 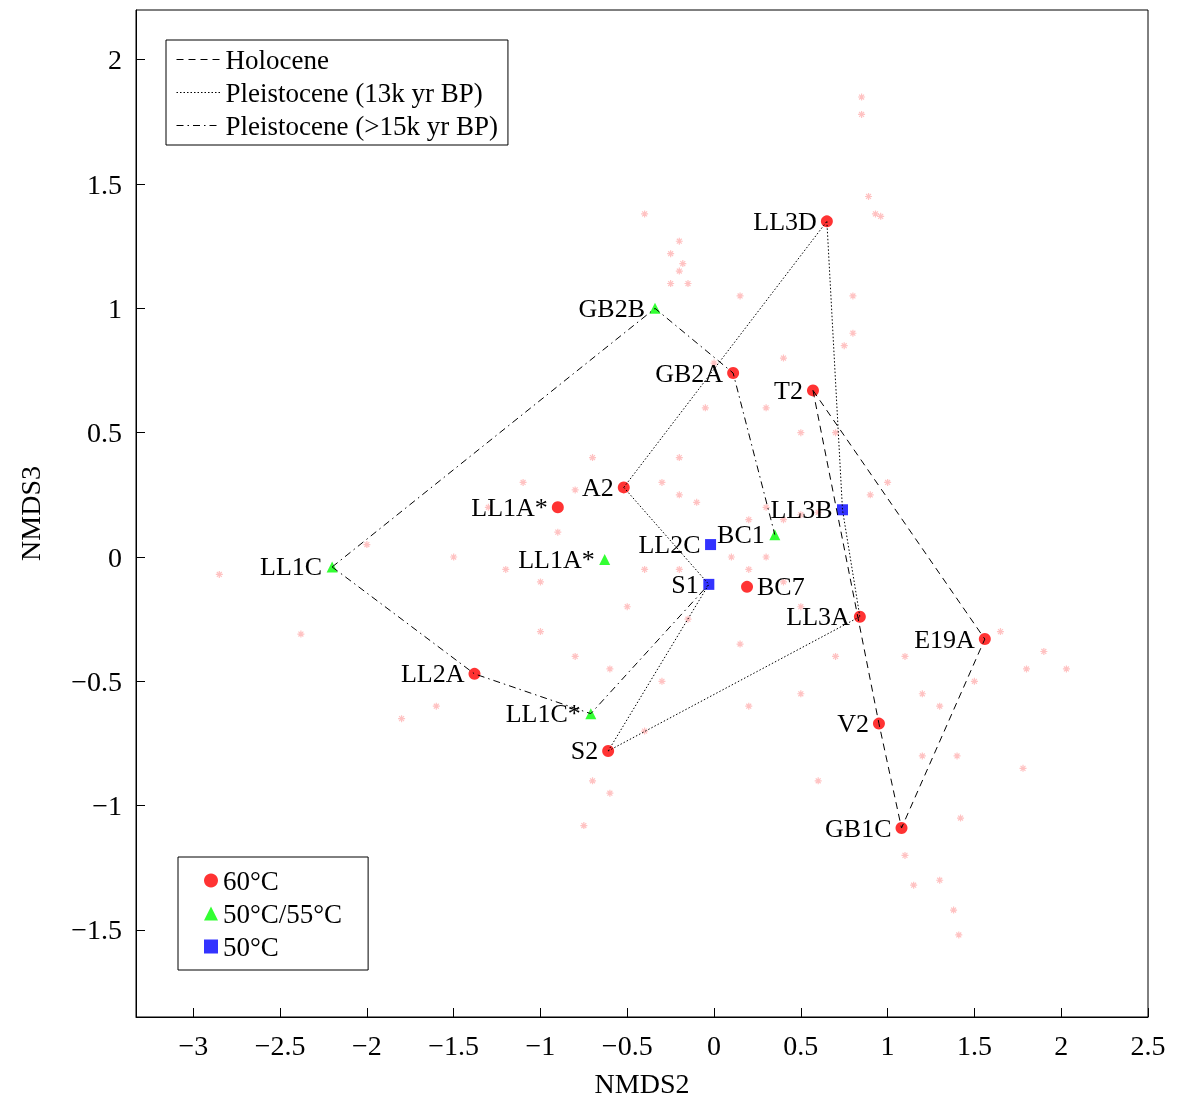 What do you see at coordinates (277, 59) in the screenshot?
I see `legend-label: Holocene` at bounding box center [277, 59].